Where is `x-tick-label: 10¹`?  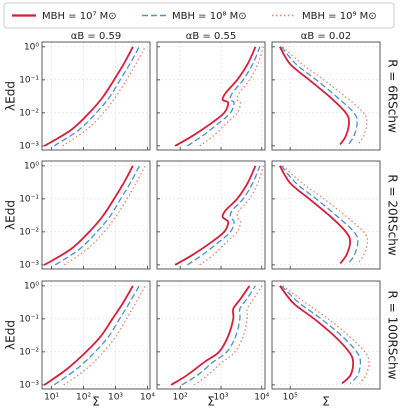
x-tick-label: 10¹ is located at coordinates (51, 398).